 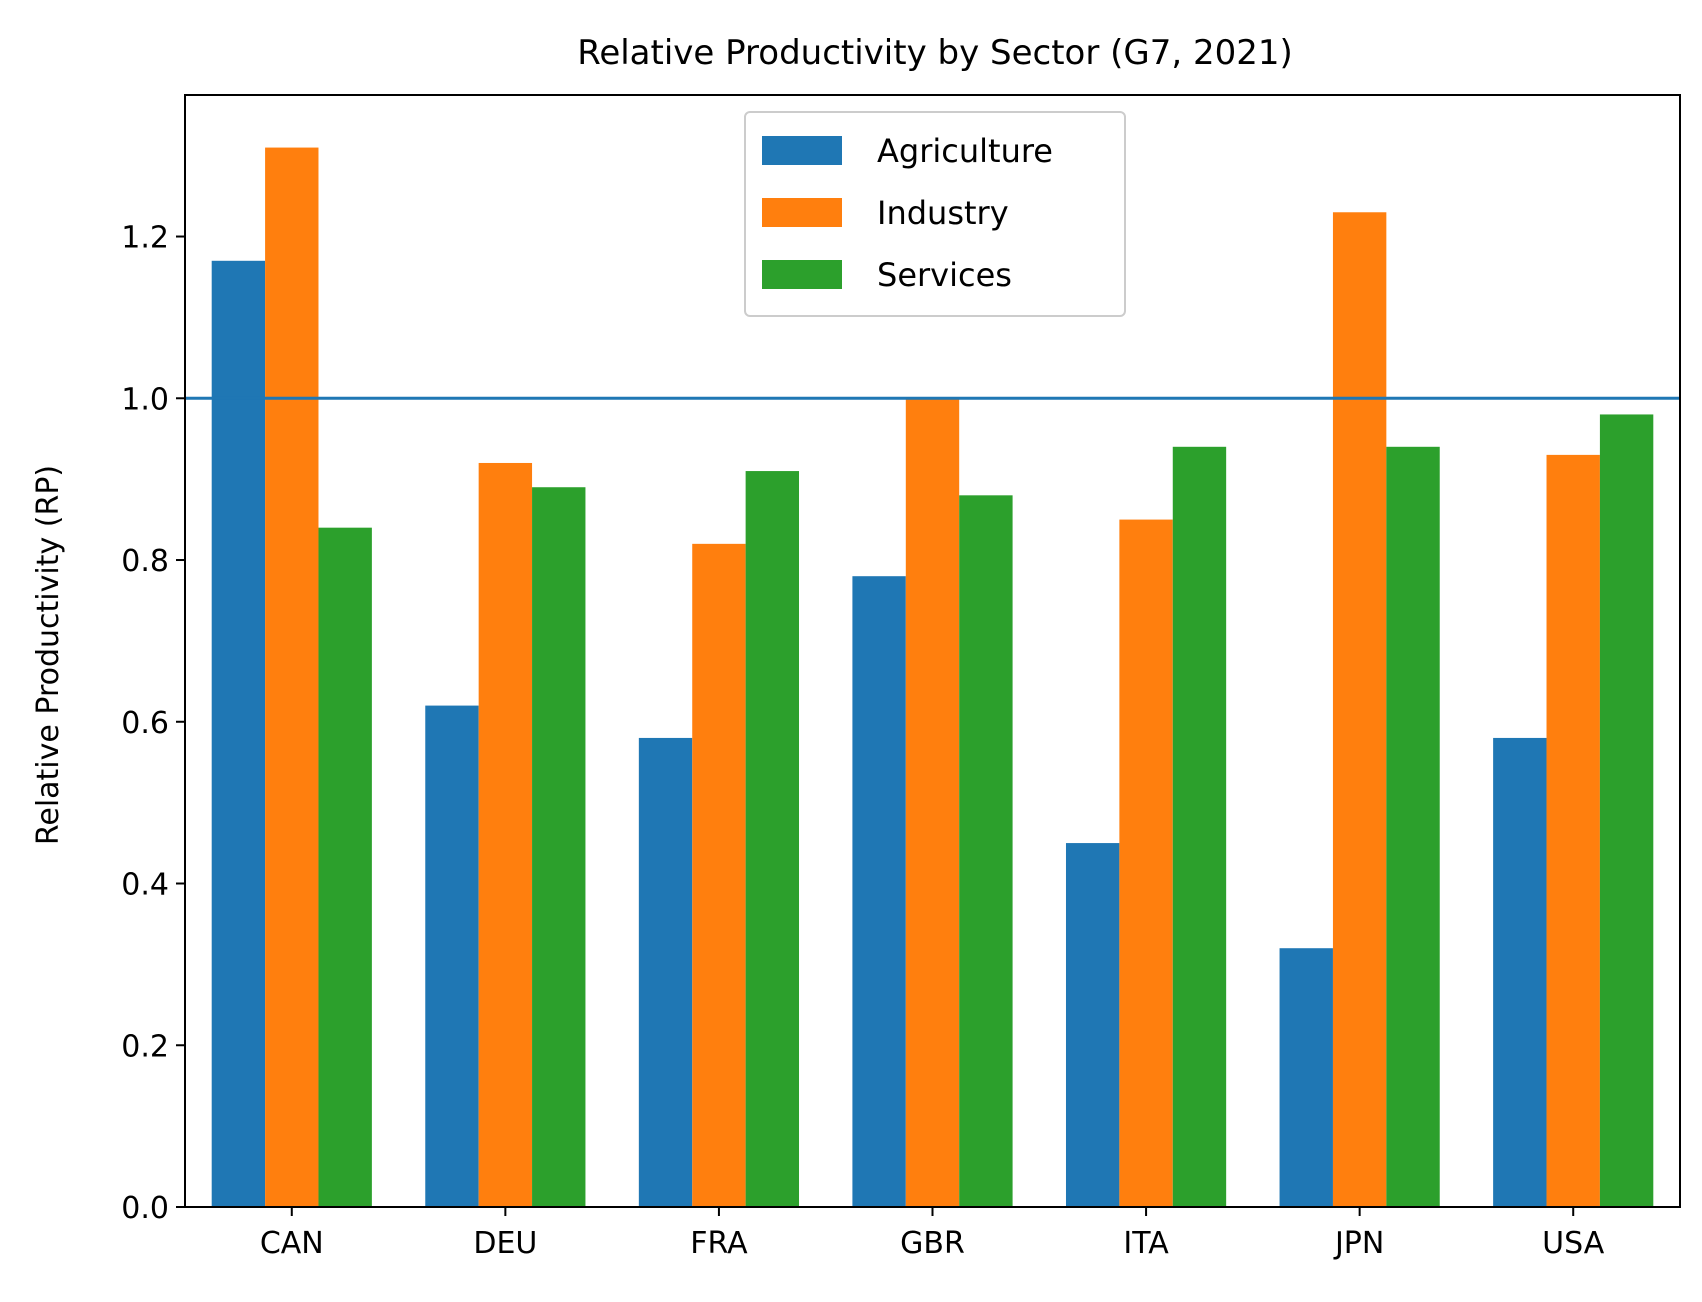 I want to click on y-tick-label: 0.0, so click(x=145, y=1208).